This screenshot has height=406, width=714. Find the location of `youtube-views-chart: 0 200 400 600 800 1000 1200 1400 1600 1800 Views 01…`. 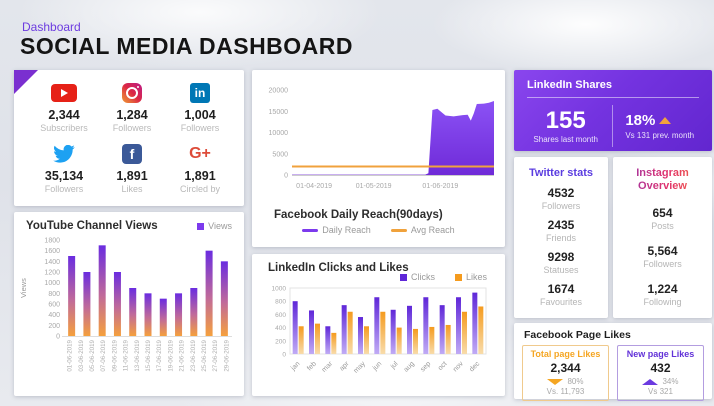

youtube-views-chart: 0 200 400 600 800 1000 1200 1400 1600 1800 Views 01… is located at coordinates (129, 312).